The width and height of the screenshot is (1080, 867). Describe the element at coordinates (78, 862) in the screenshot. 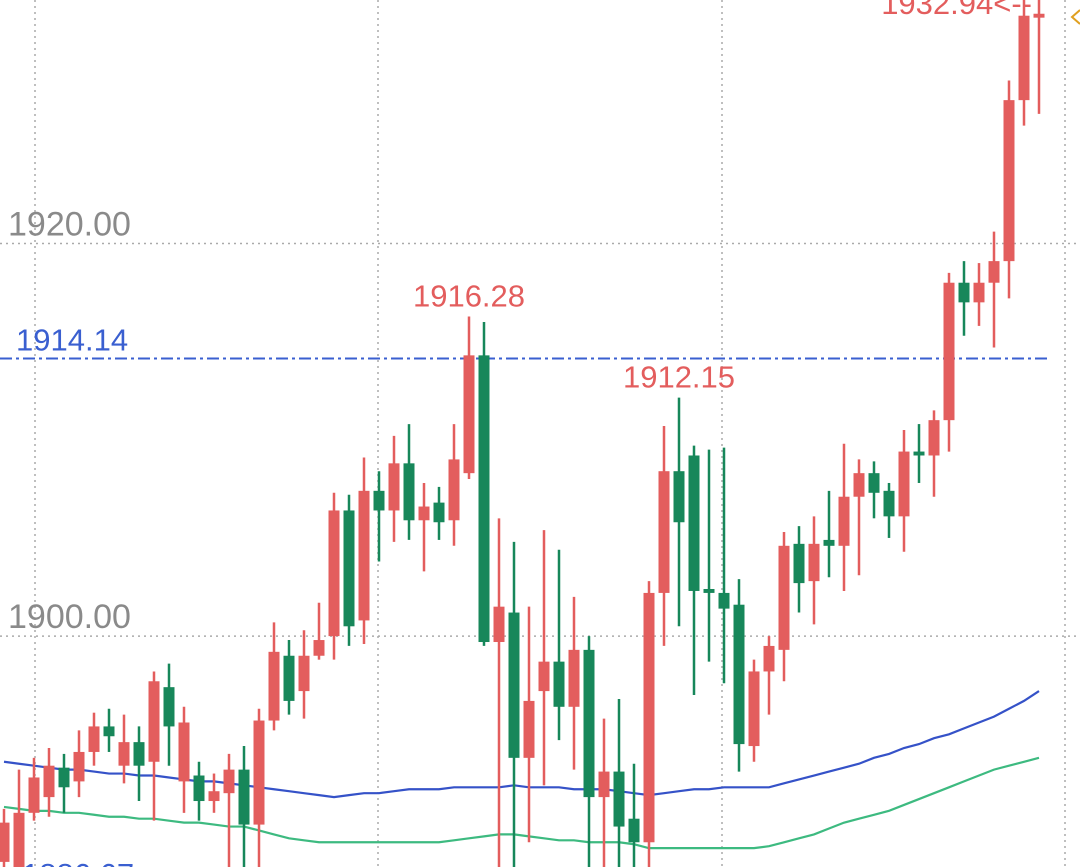

I see `price-annotation: 1886.67` at that location.